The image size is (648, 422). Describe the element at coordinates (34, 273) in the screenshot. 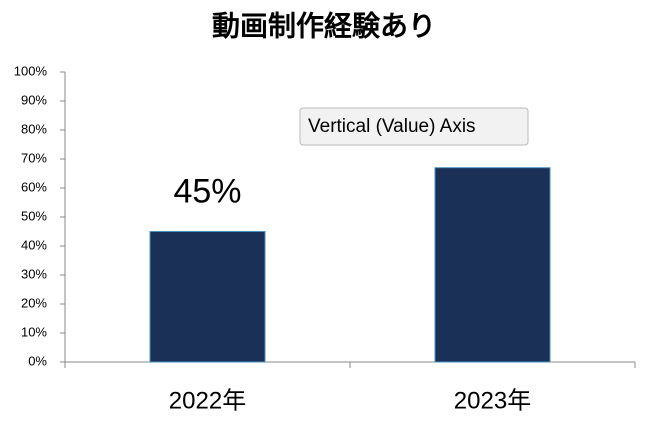

I see `y-tick-label: 30%` at that location.